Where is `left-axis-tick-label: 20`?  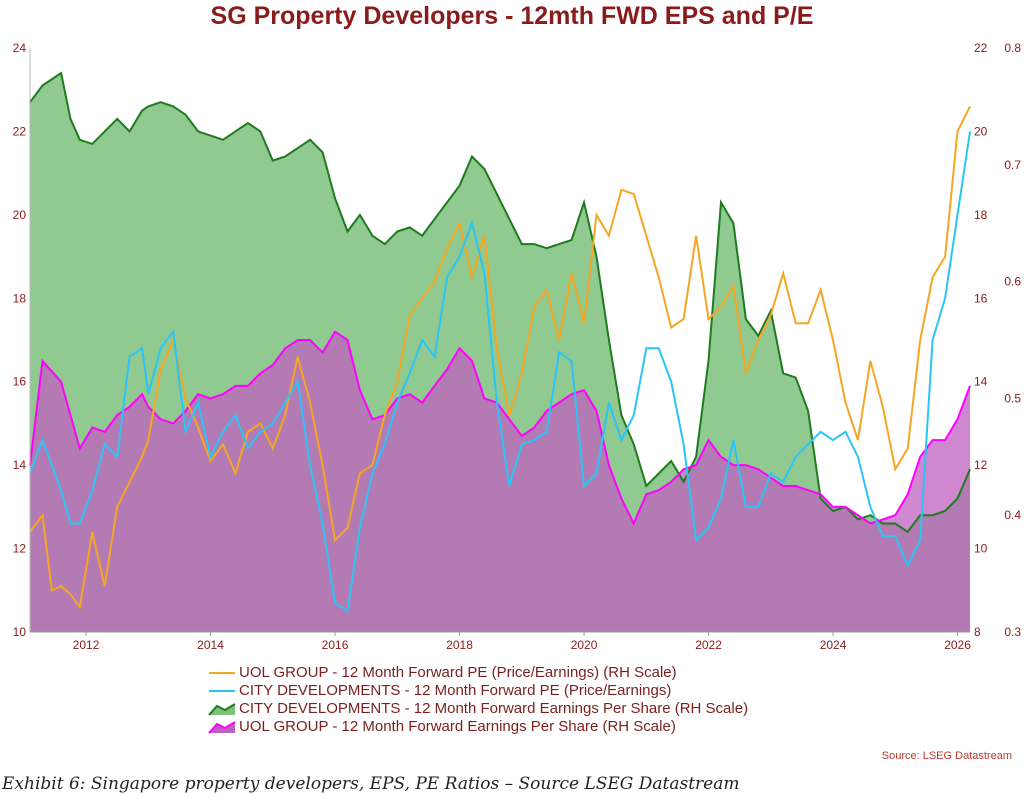 left-axis-tick-label: 20 is located at coordinates (20, 215).